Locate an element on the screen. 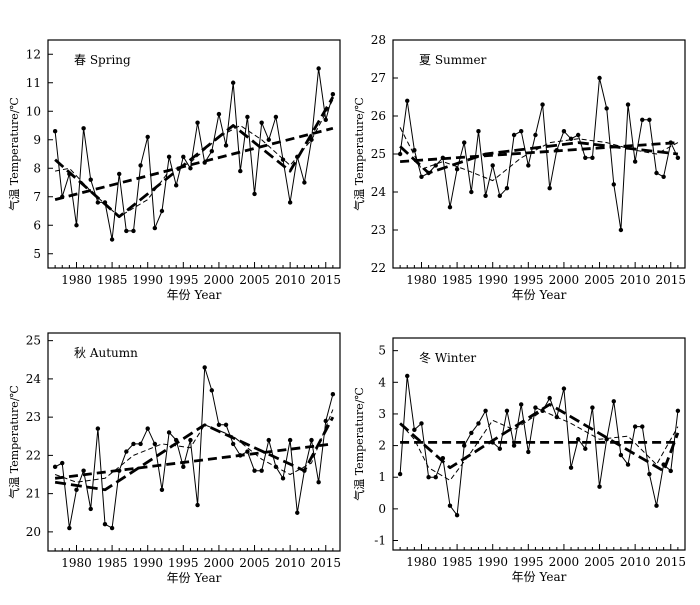 The height and width of the screenshot is (605, 700). autumn-y-tick-label: 23 is located at coordinates (33, 417).